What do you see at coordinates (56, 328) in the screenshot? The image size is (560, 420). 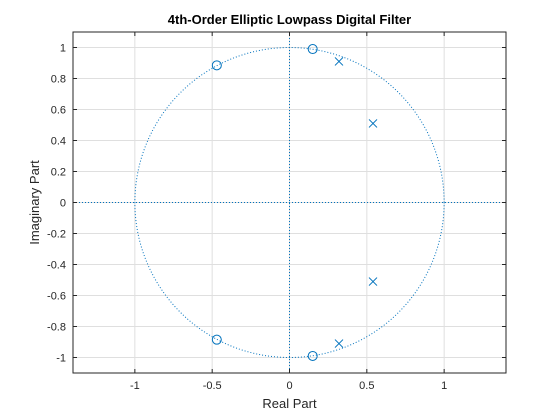 I see `y-tick-label: -0.8` at bounding box center [56, 328].